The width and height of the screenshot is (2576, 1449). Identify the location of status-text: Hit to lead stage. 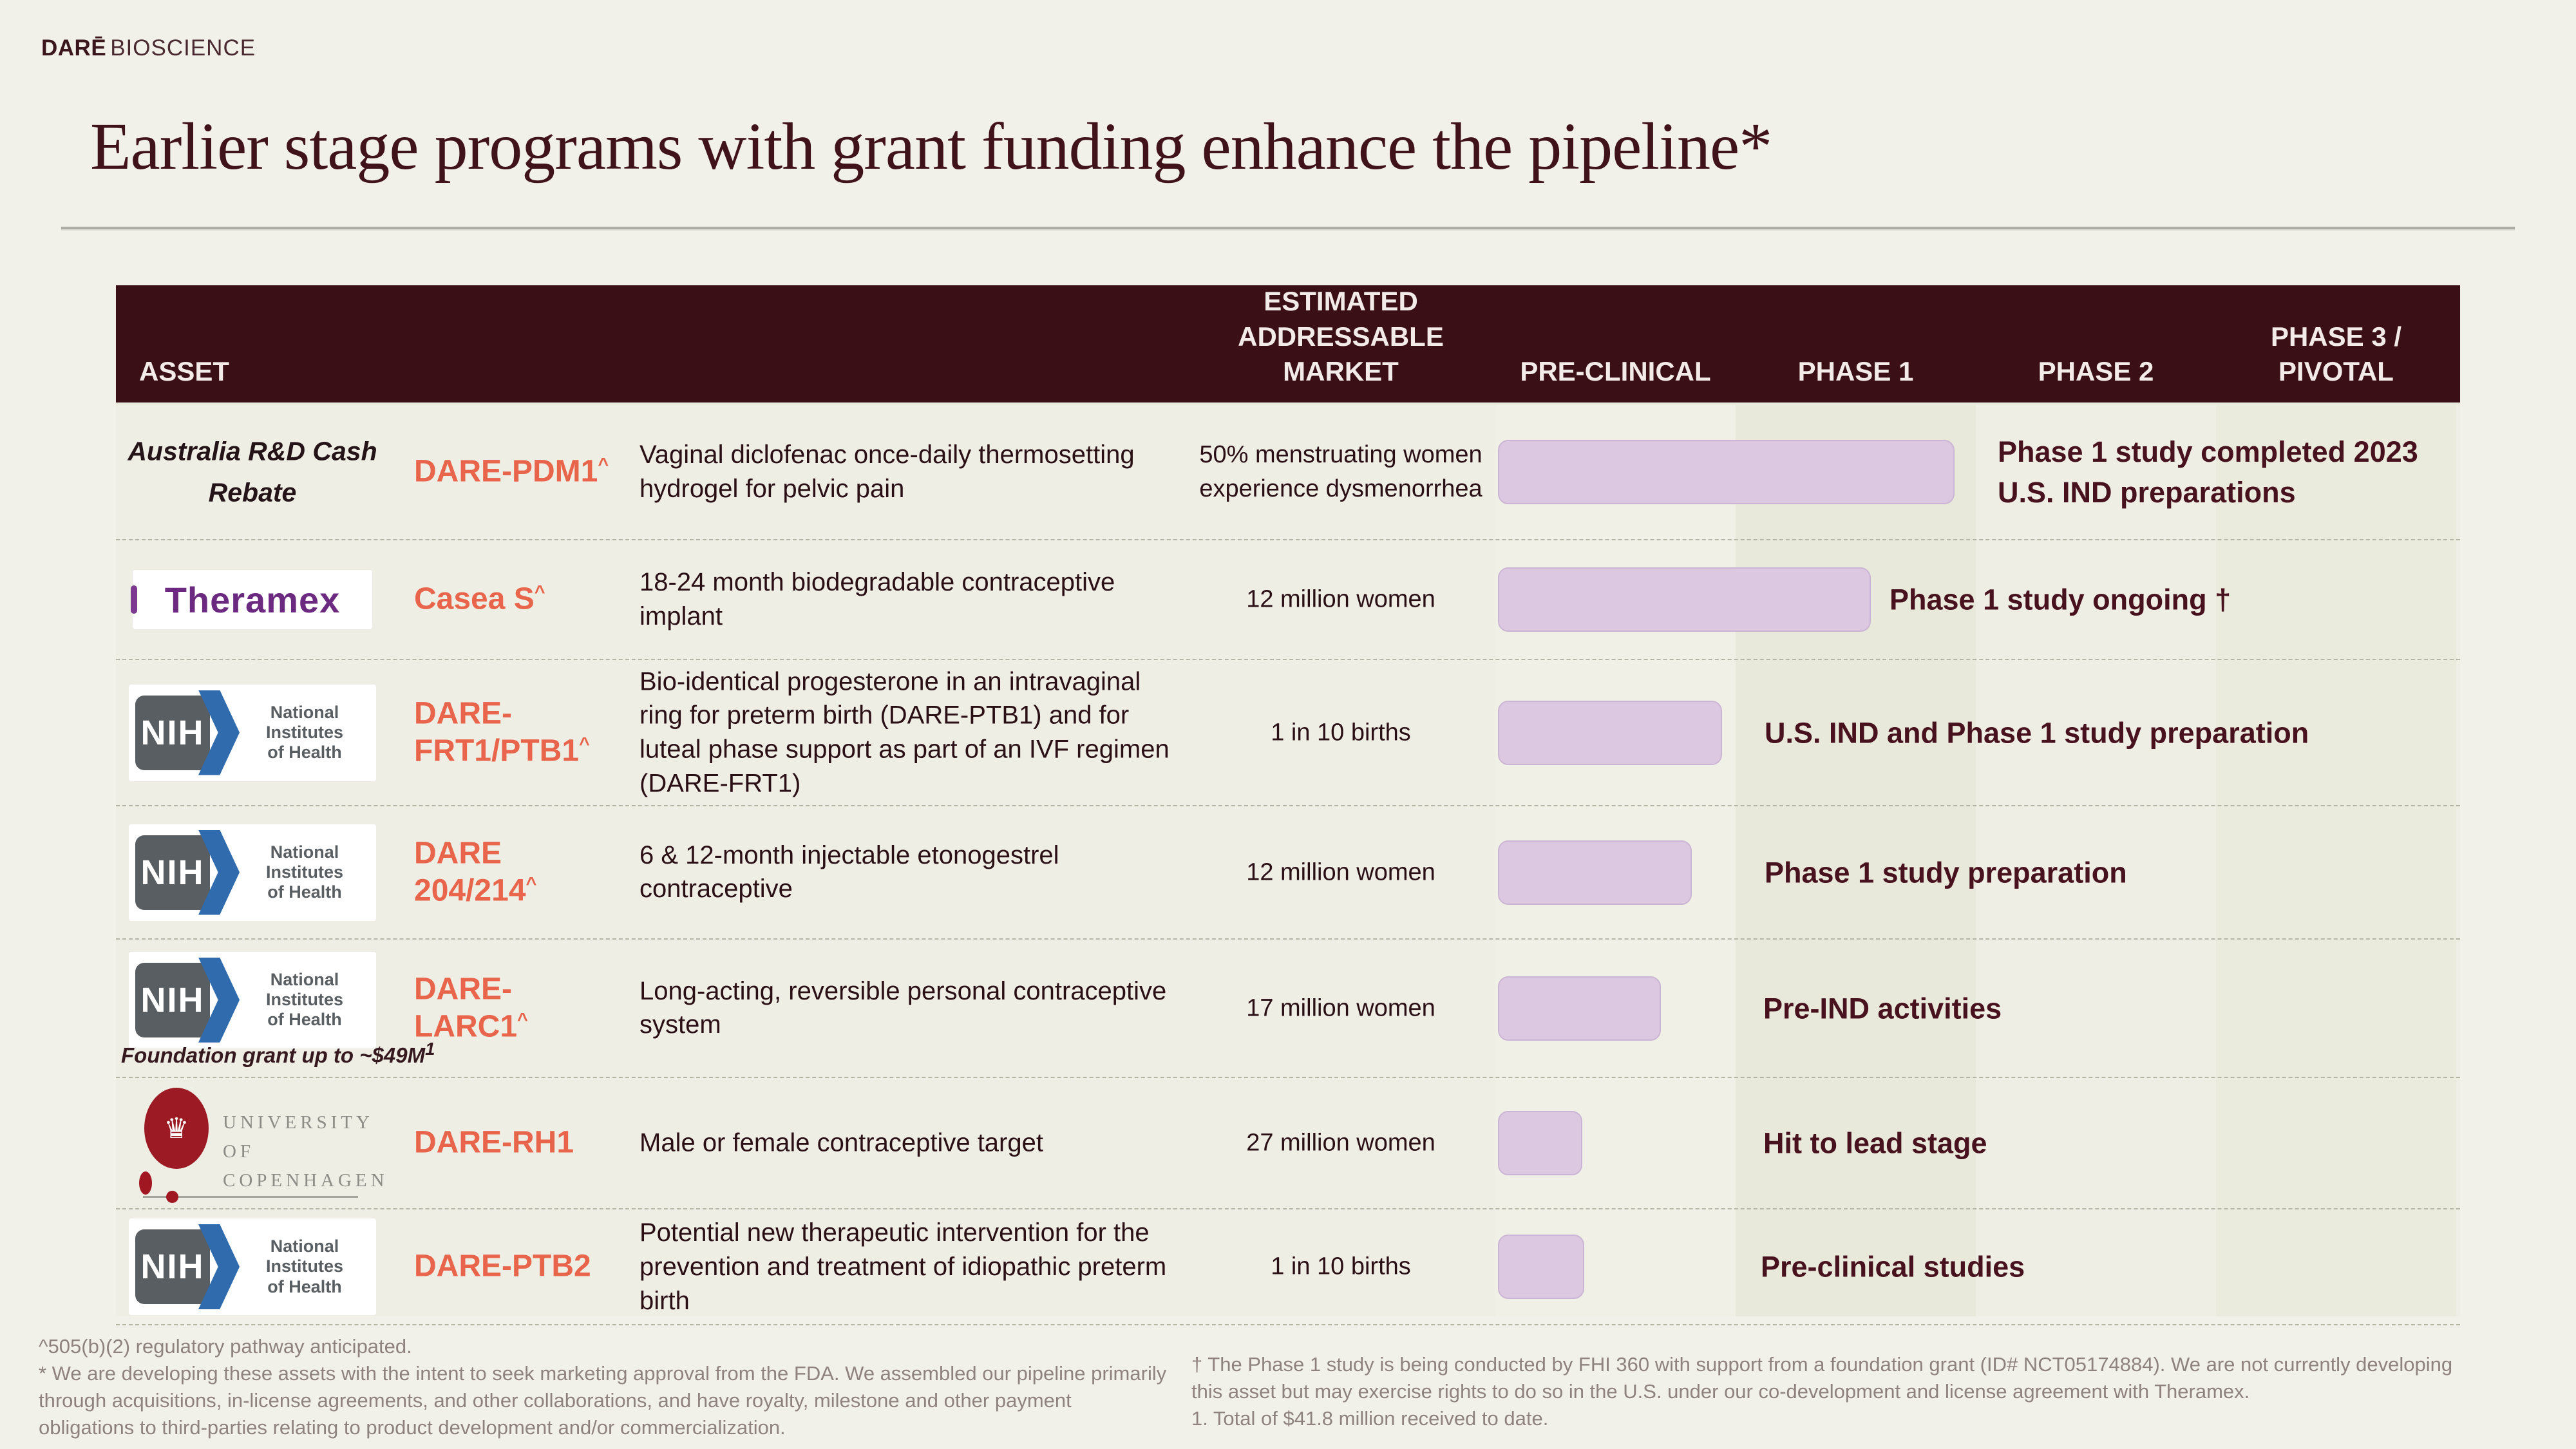
(1875, 1143).